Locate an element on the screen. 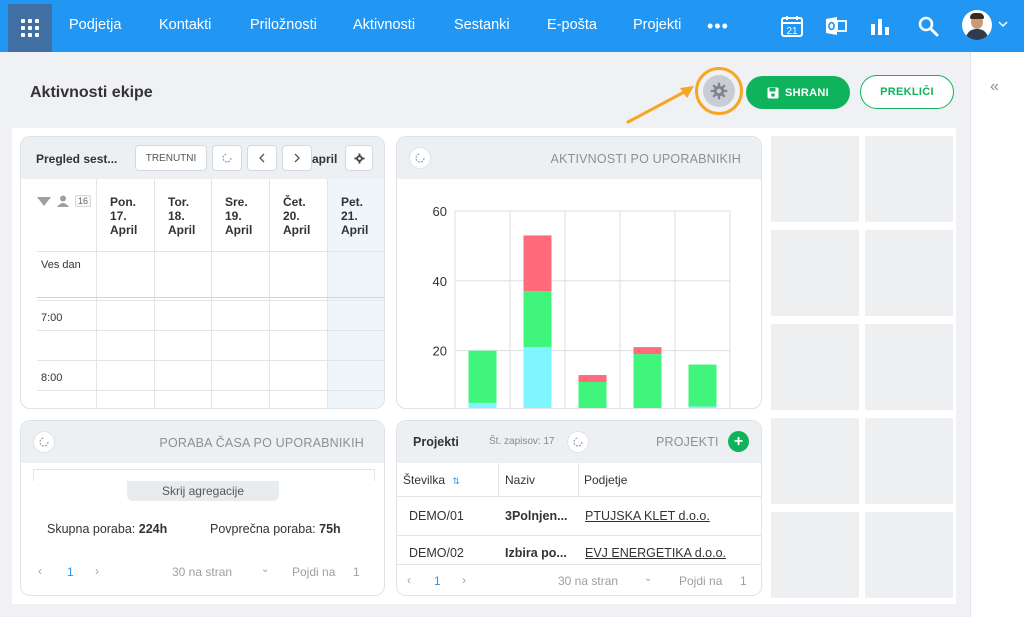 Image resolution: width=1024 pixels, height=617 pixels. settings-button is located at coordinates (719, 91).